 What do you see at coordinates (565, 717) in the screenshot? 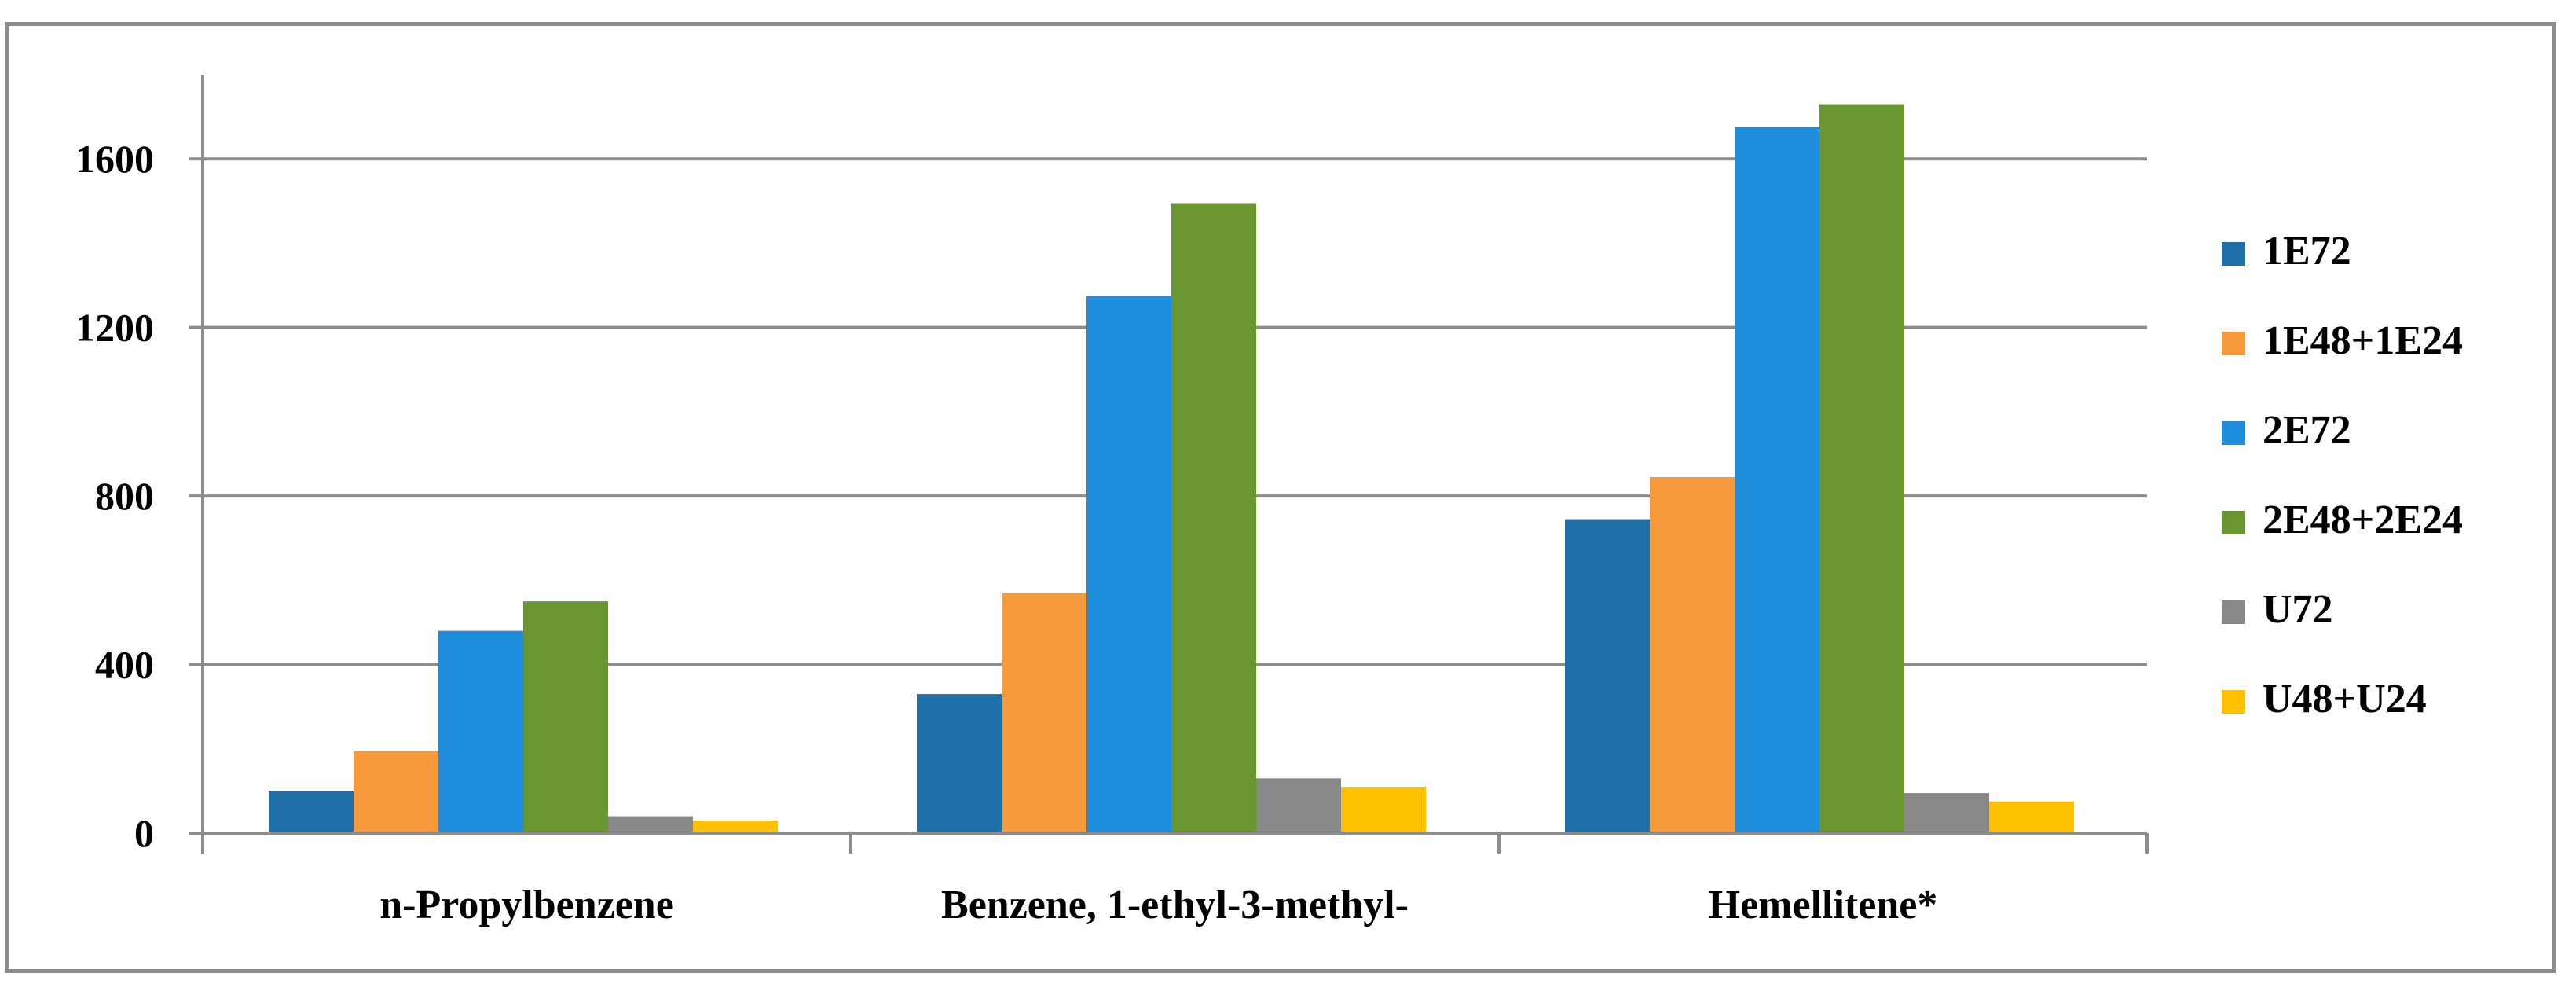
I see `bar-2E48+2E24-1` at bounding box center [565, 717].